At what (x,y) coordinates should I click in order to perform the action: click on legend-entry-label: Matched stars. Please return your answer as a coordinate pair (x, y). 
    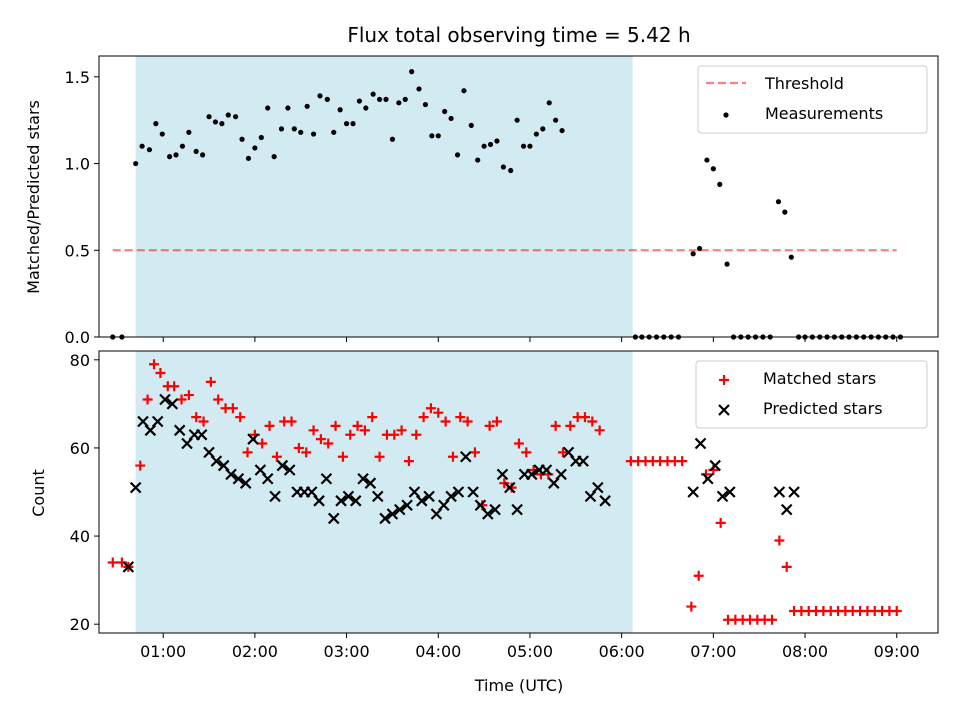
    Looking at the image, I should click on (819, 378).